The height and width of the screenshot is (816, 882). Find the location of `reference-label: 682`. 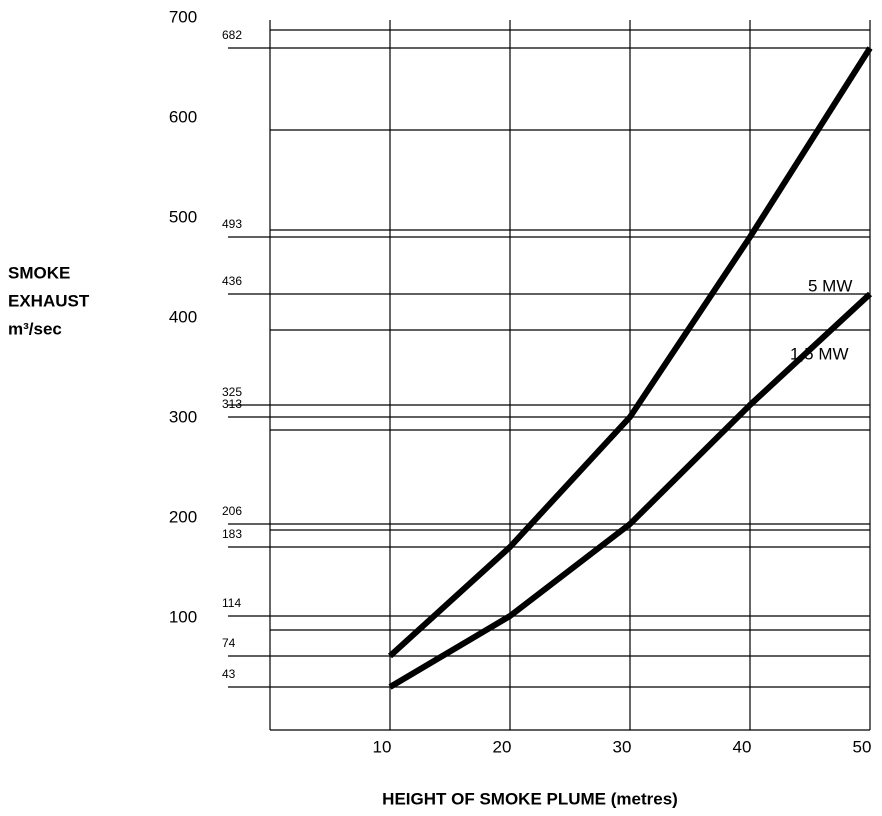

reference-label: 682 is located at coordinates (232, 35).